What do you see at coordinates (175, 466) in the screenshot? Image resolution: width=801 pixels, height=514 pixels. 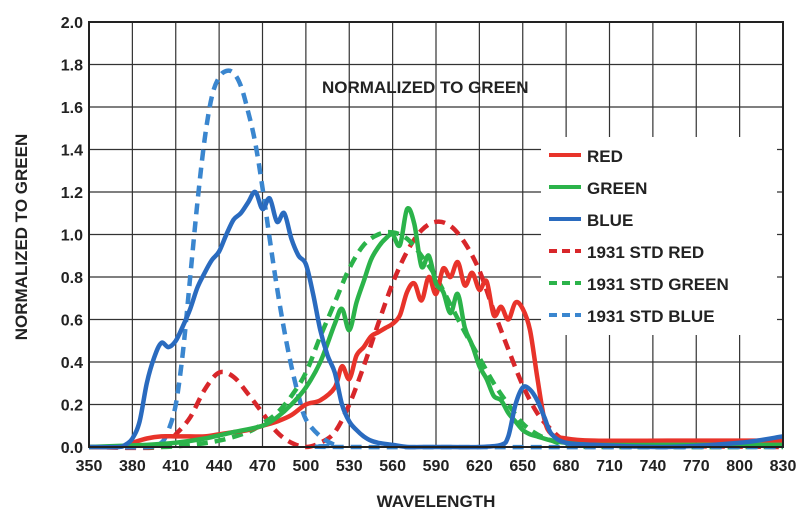 I see `x-tick-label: 410` at bounding box center [175, 466].